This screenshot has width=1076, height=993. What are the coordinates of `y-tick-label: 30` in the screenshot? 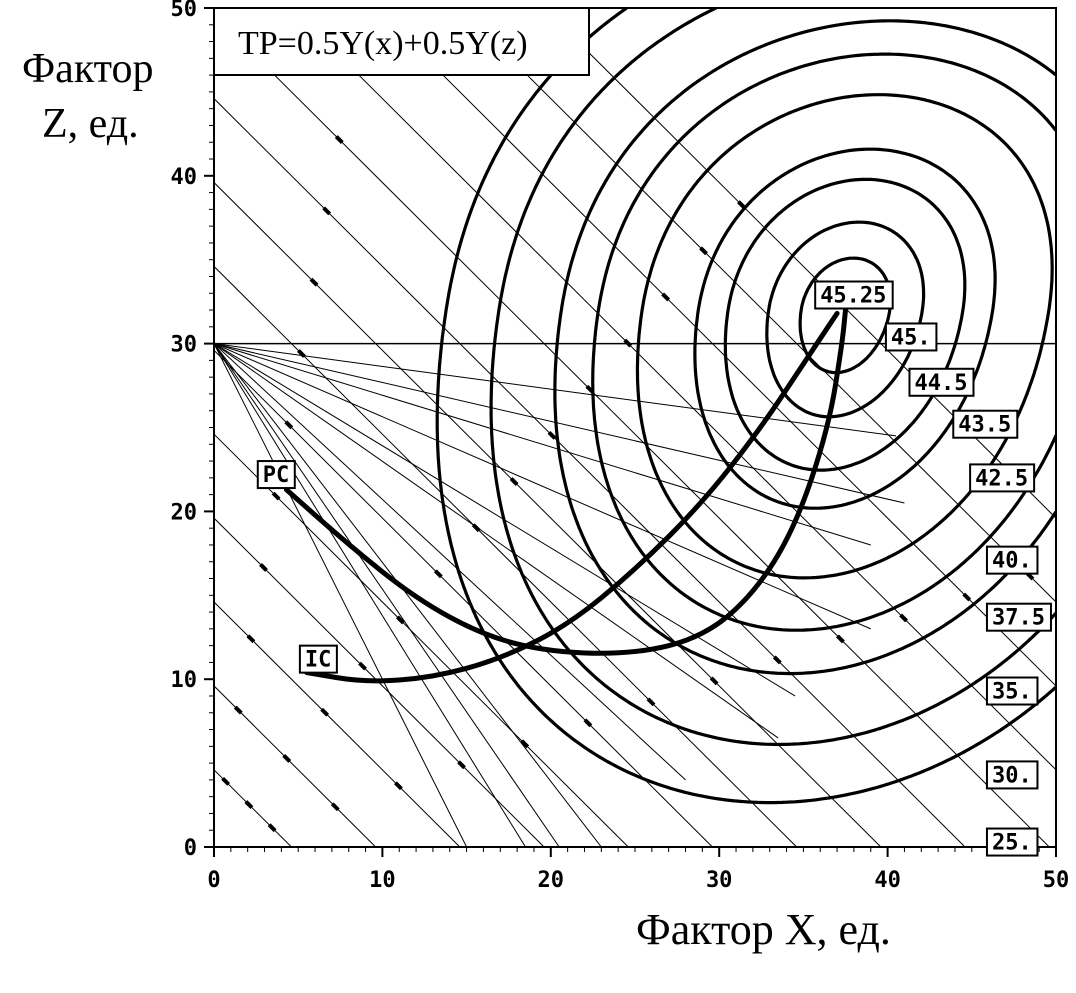 It's located at (184, 345).